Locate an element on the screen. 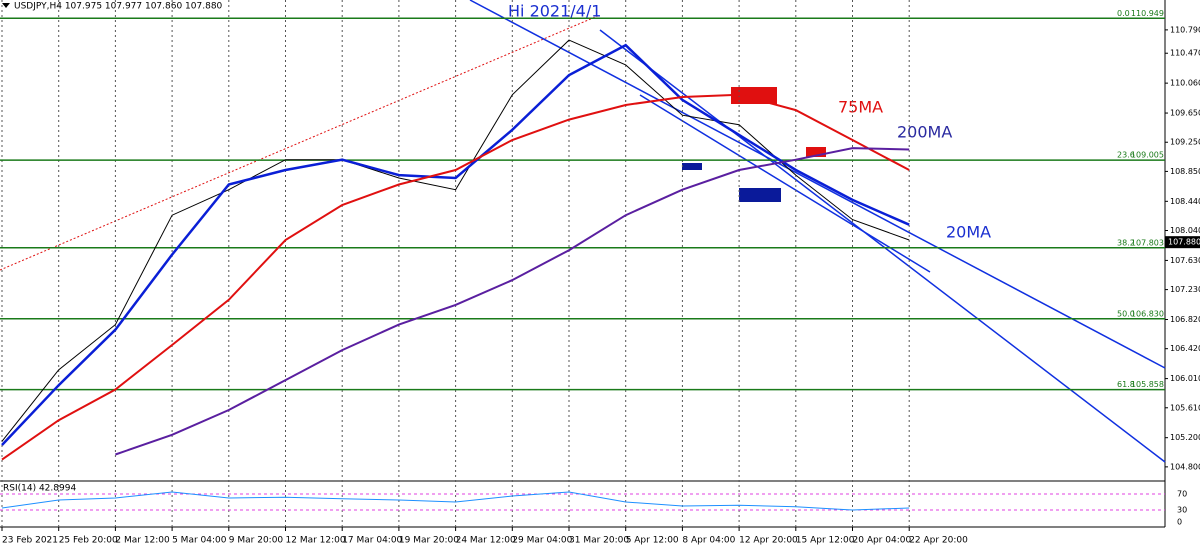  x-tick-label: 20 Apr 04:00 is located at coordinates (882, 541).